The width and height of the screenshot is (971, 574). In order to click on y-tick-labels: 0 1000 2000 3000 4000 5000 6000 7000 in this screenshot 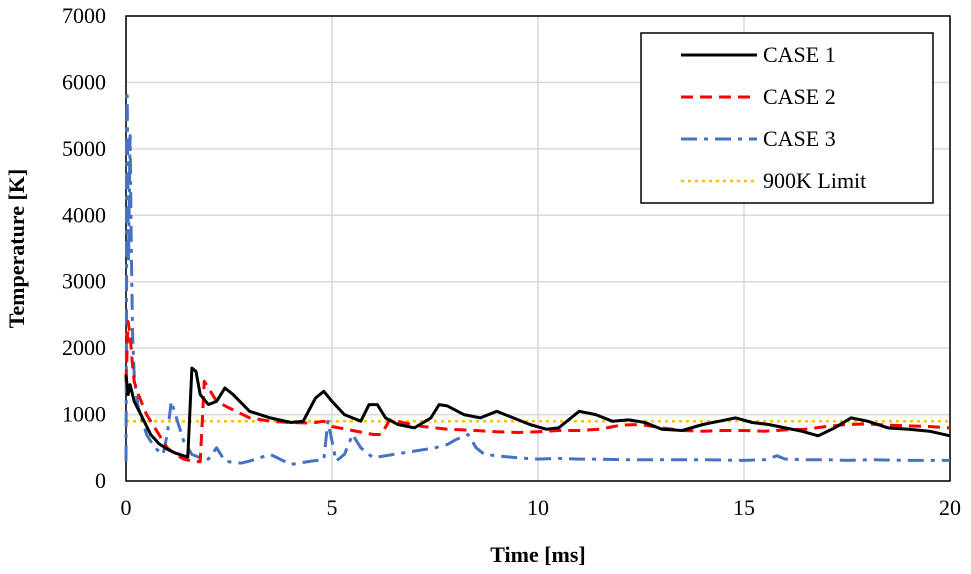, I will do `click(84, 248)`.